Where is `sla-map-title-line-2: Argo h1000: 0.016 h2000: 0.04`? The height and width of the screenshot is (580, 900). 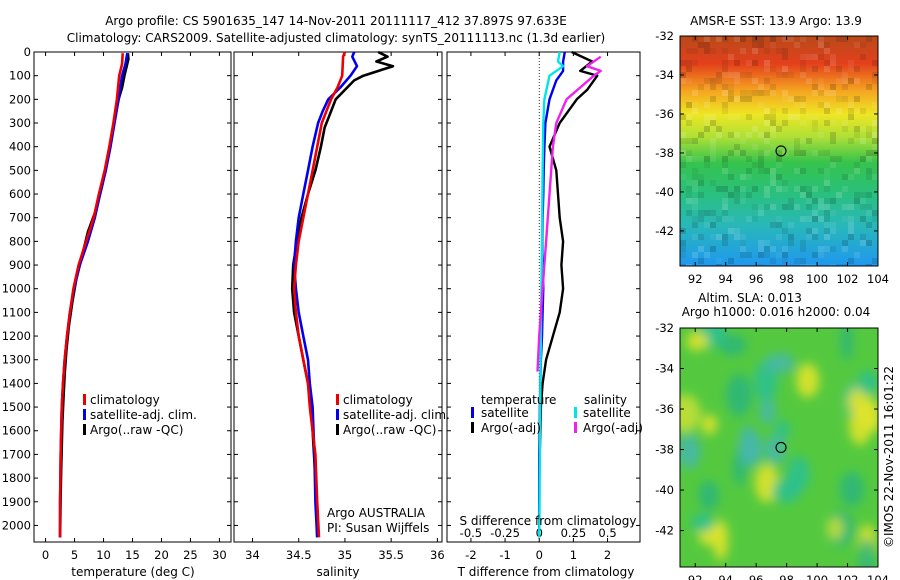 sla-map-title-line-2: Argo h1000: 0.016 h2000: 0.04 is located at coordinates (776, 312).